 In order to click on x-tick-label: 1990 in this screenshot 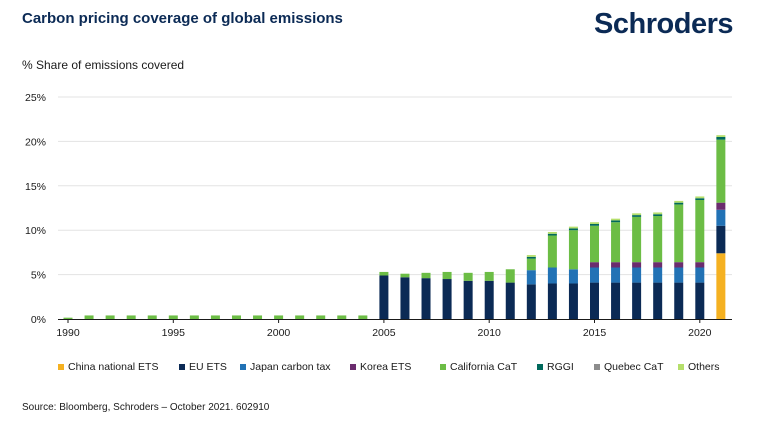, I will do `click(68, 333)`.